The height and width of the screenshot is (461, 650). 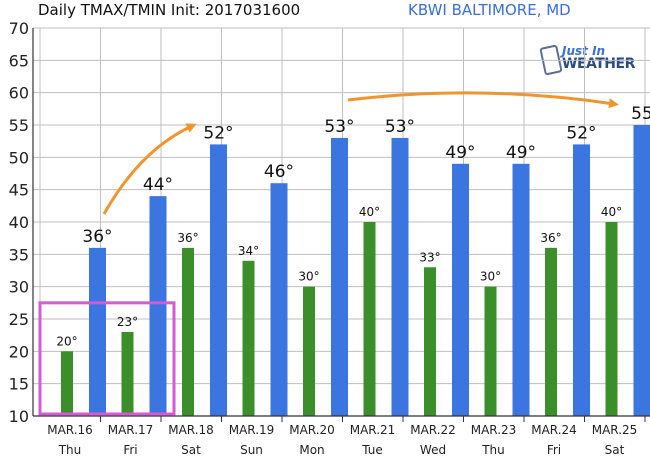 What do you see at coordinates (66, 341) in the screenshot?
I see `tmin-label: 20°` at bounding box center [66, 341].